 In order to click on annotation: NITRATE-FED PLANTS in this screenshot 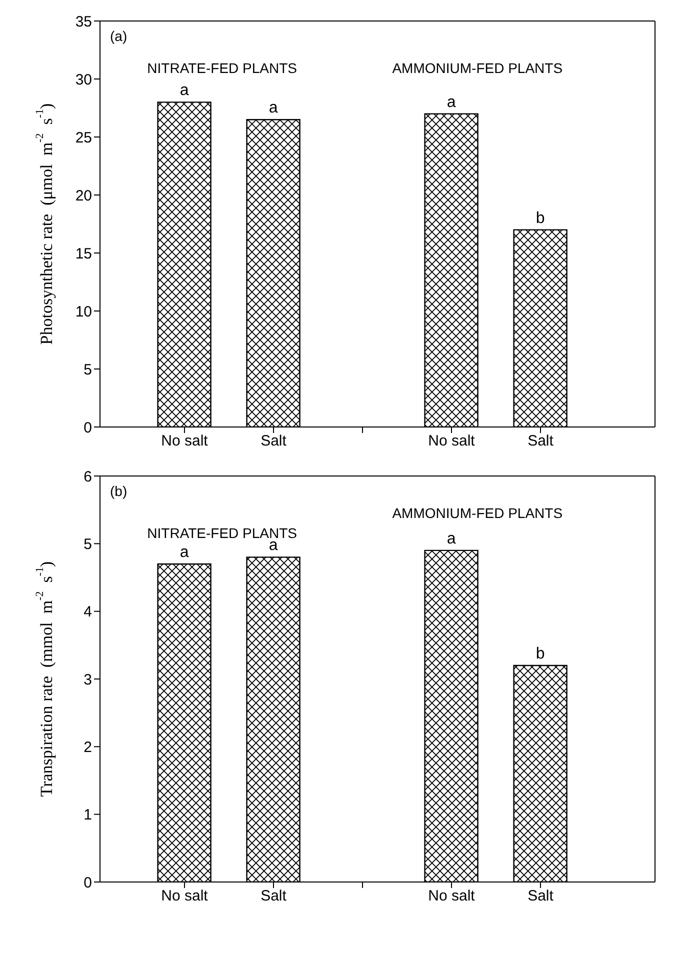, I will do `click(222, 68)`.